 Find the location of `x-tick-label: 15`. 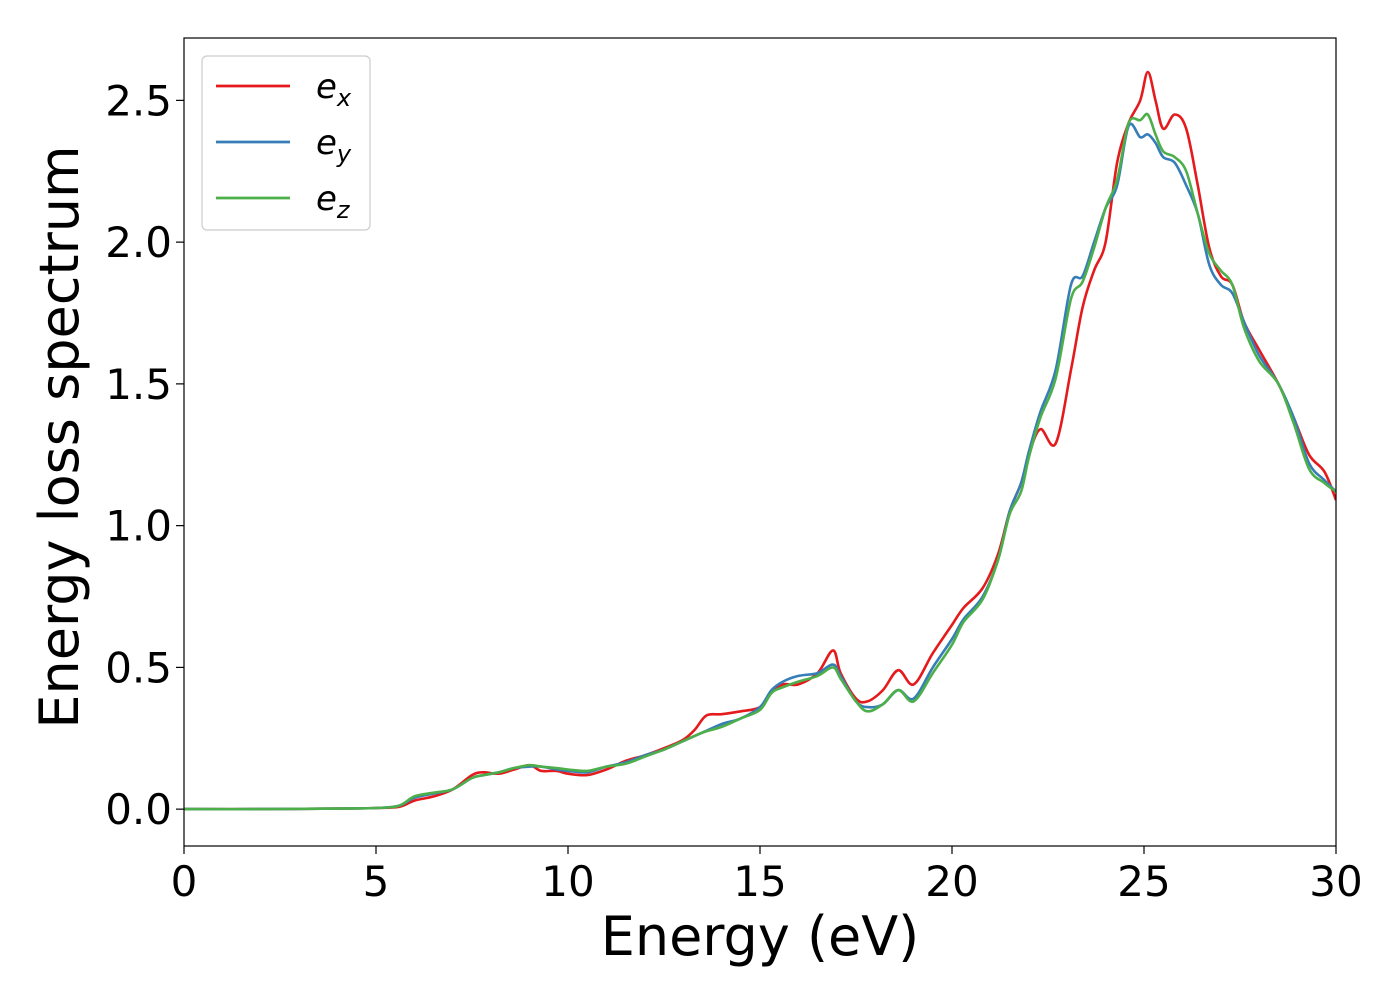

x-tick-label: 15 is located at coordinates (759, 881).